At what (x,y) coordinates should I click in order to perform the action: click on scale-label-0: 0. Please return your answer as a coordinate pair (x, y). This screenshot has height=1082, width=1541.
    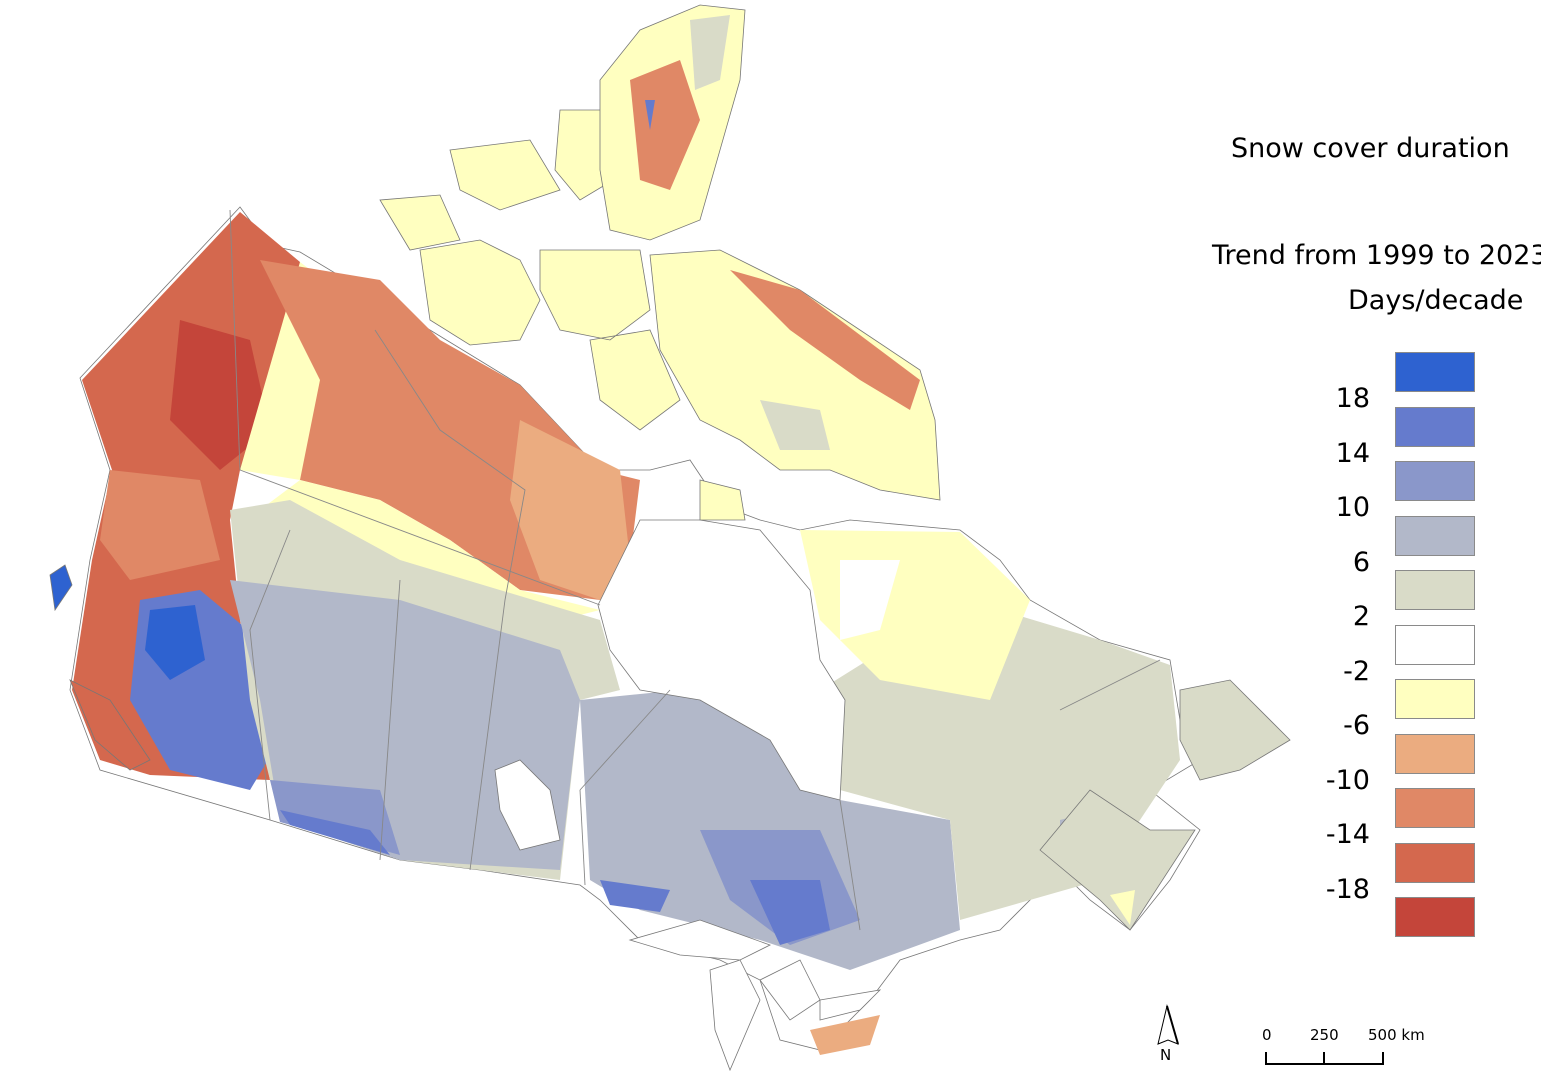
    Looking at the image, I should click on (1267, 1035).